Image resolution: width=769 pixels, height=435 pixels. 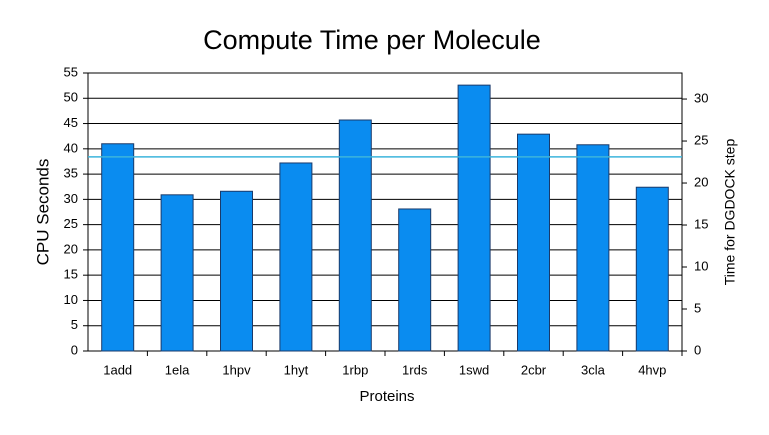 What do you see at coordinates (697, 307) in the screenshot?
I see `y2-tick-label: 5` at bounding box center [697, 307].